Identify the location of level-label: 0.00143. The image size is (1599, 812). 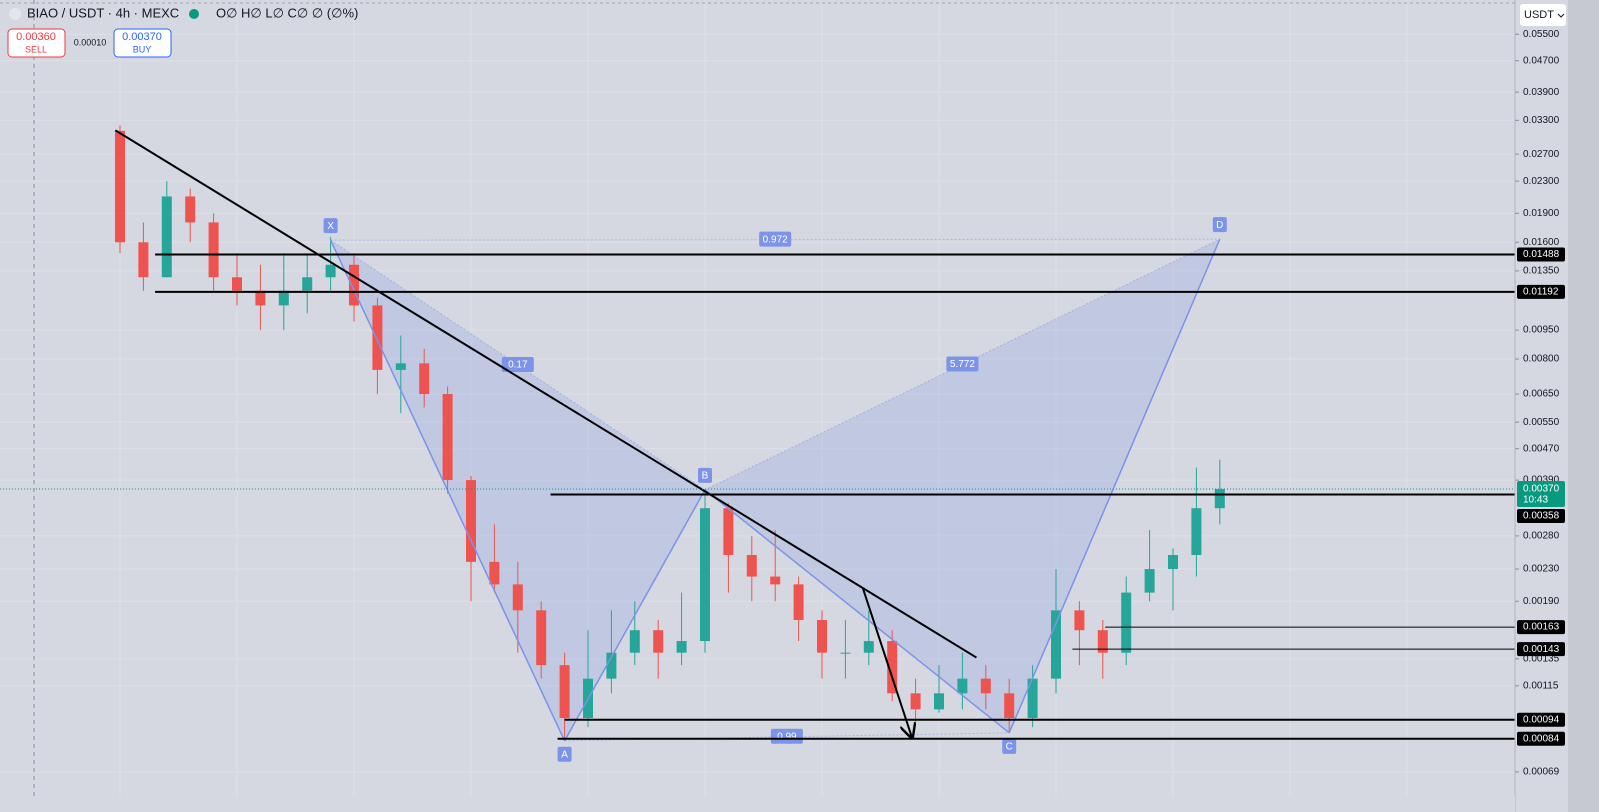
(1541, 649).